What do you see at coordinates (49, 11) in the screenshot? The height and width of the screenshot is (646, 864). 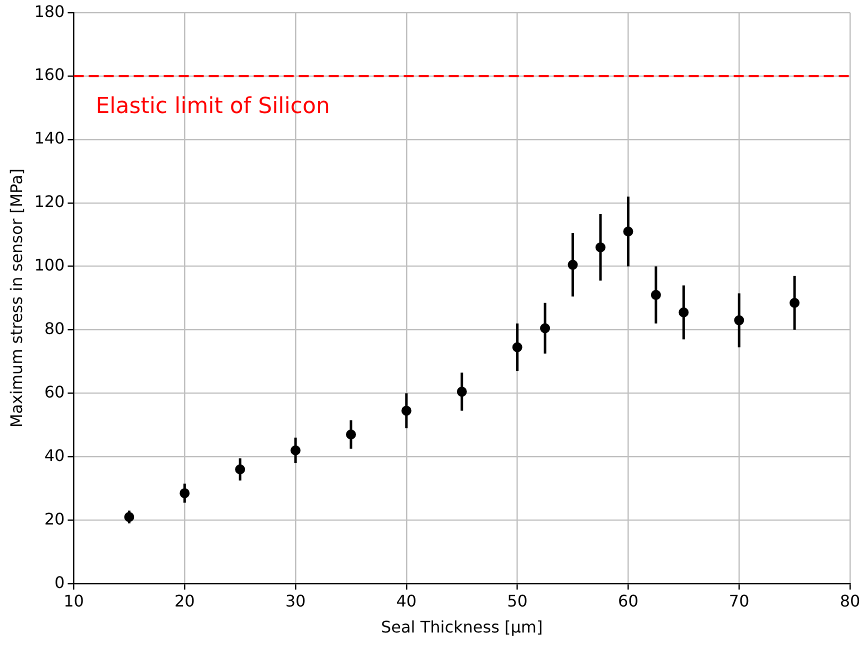 I see `y-tick-label: 180` at bounding box center [49, 11].